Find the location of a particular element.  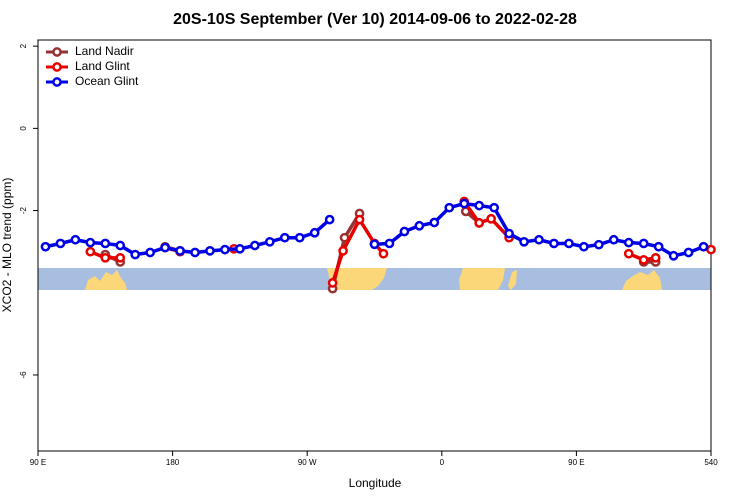

x-tick-label: 540 is located at coordinates (711, 462).